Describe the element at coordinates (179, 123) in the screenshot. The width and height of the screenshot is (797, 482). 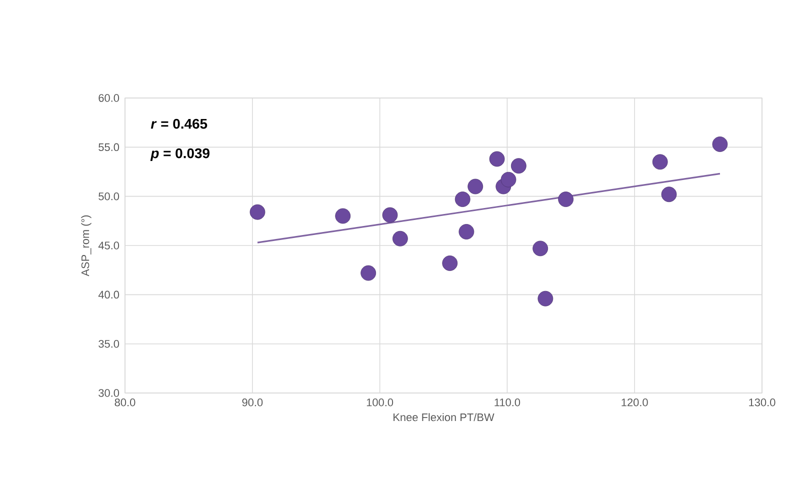
I see `annotation: r = 0.465` at that location.